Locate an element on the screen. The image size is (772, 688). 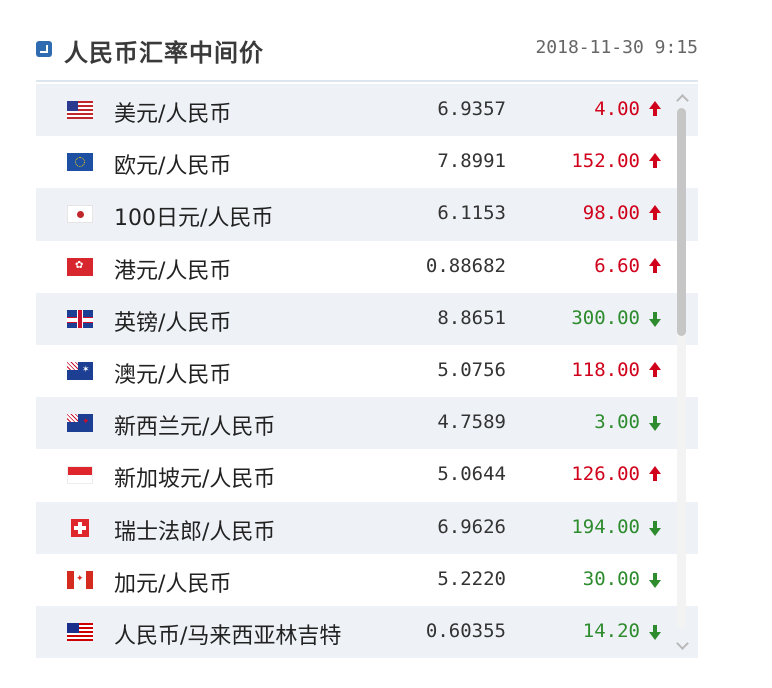
exchange-rate-value: 7.8991 is located at coordinates (471, 161).